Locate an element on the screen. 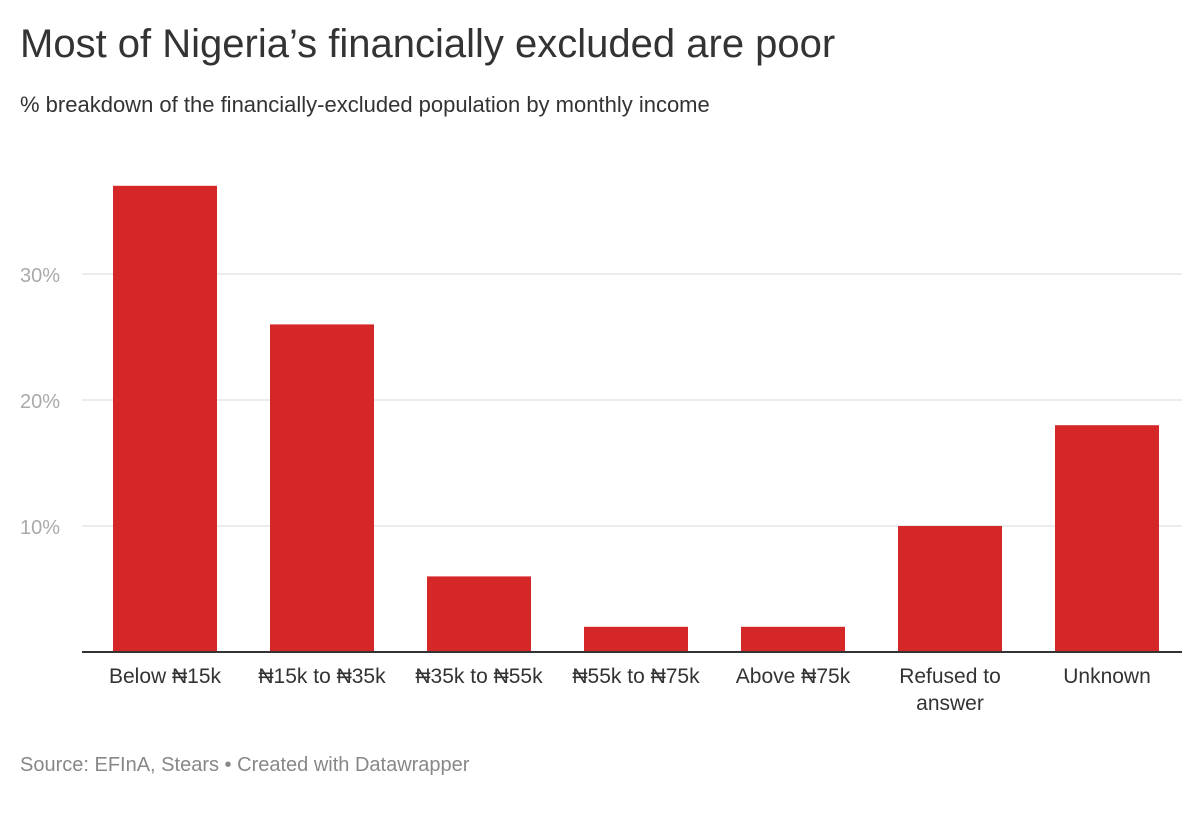 The height and width of the screenshot is (813, 1200). y-tick-label: 20% is located at coordinates (40, 402).